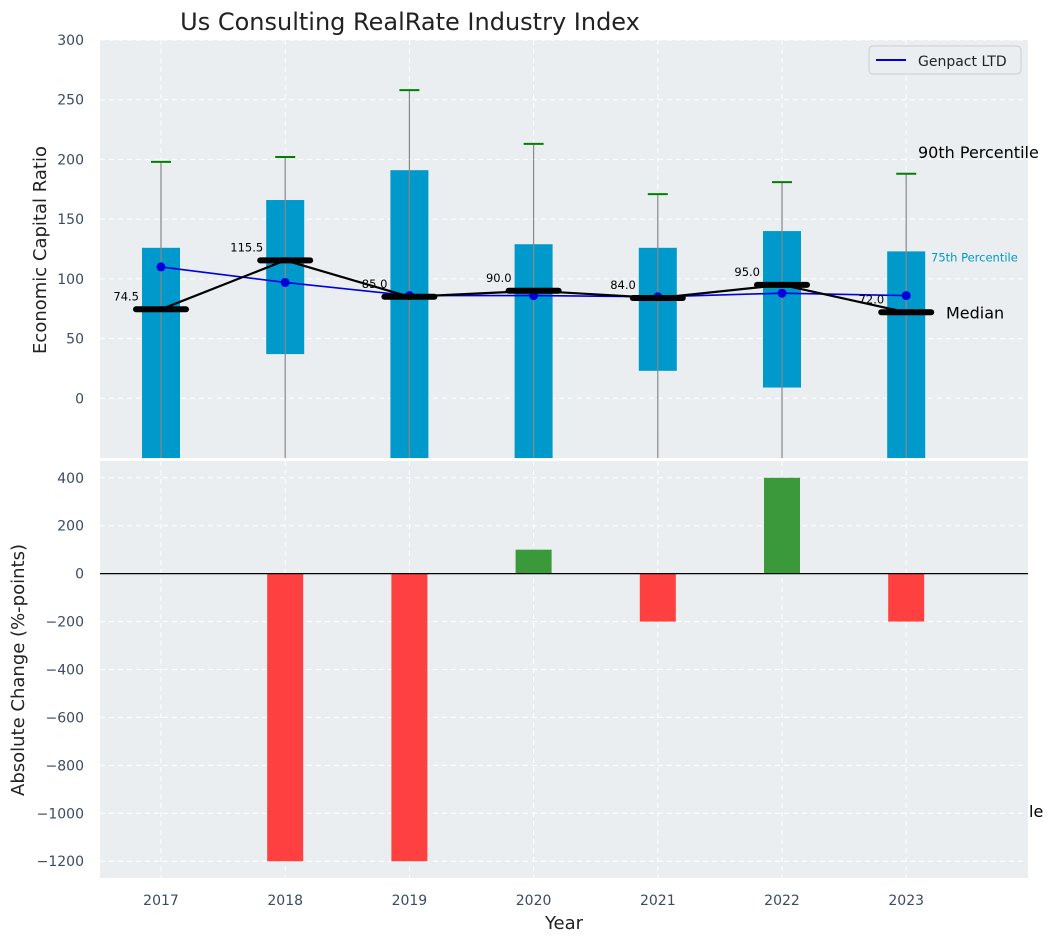 Image resolution: width=1053 pixels, height=942 pixels. Describe the element at coordinates (906, 901) in the screenshot. I see `x-tick-label: 2023` at that location.